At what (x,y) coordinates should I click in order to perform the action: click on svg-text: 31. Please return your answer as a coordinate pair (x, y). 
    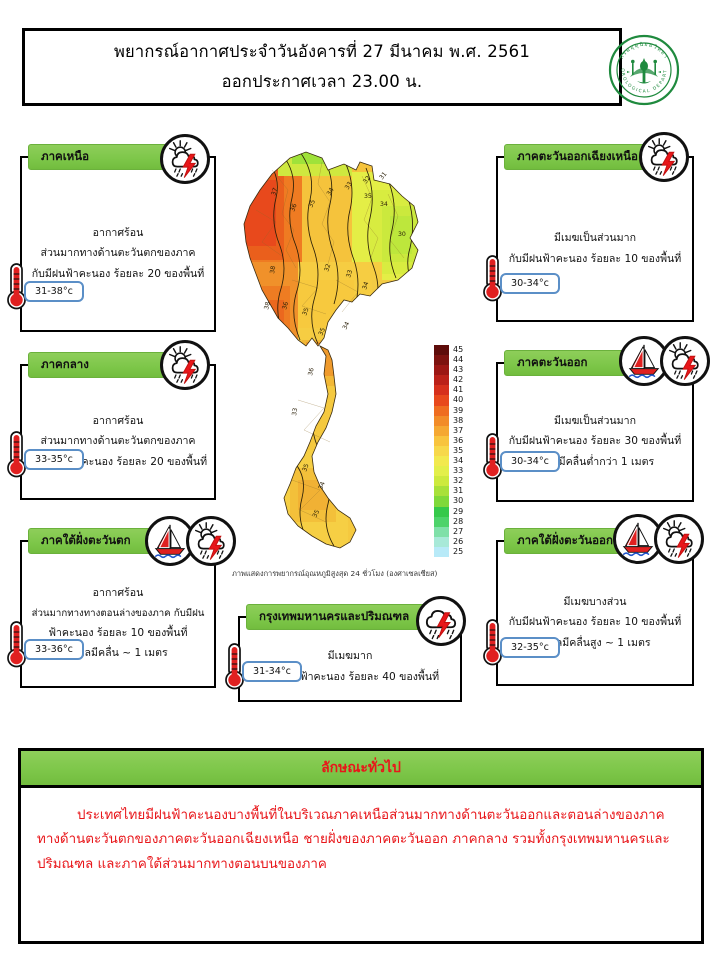
    Looking at the image, I should click on (383, 176).